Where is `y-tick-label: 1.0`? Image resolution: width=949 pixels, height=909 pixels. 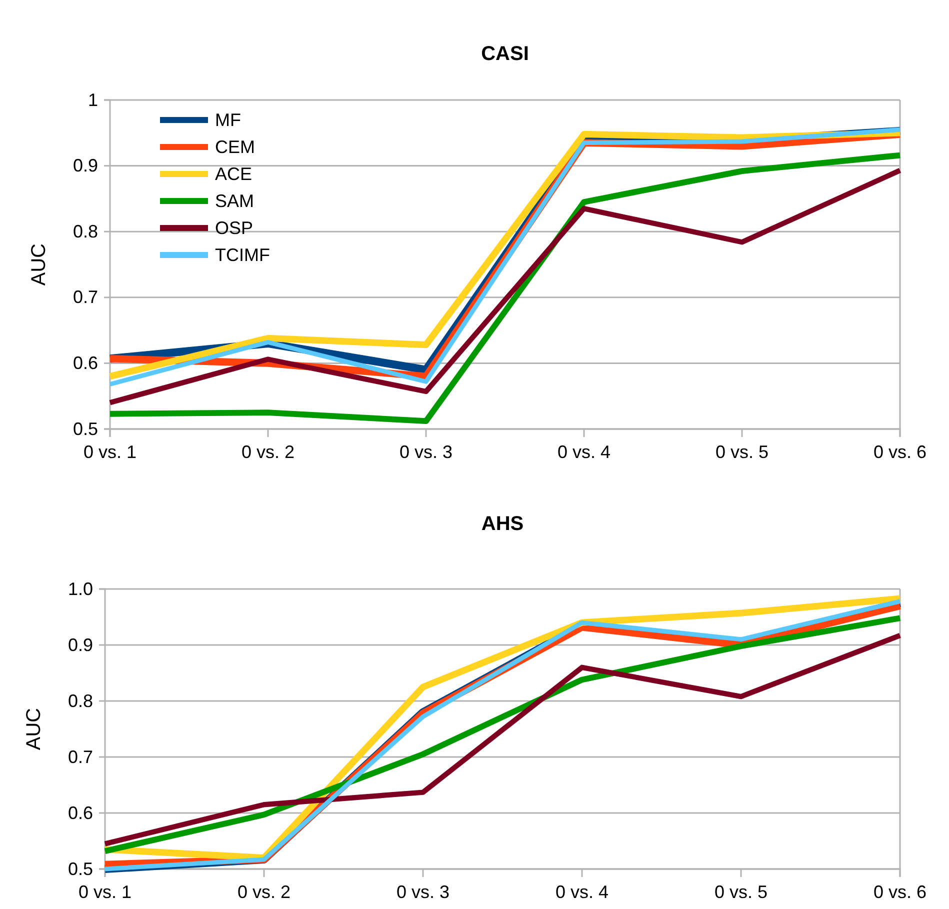 y-tick-label: 1.0 is located at coordinates (80, 588).